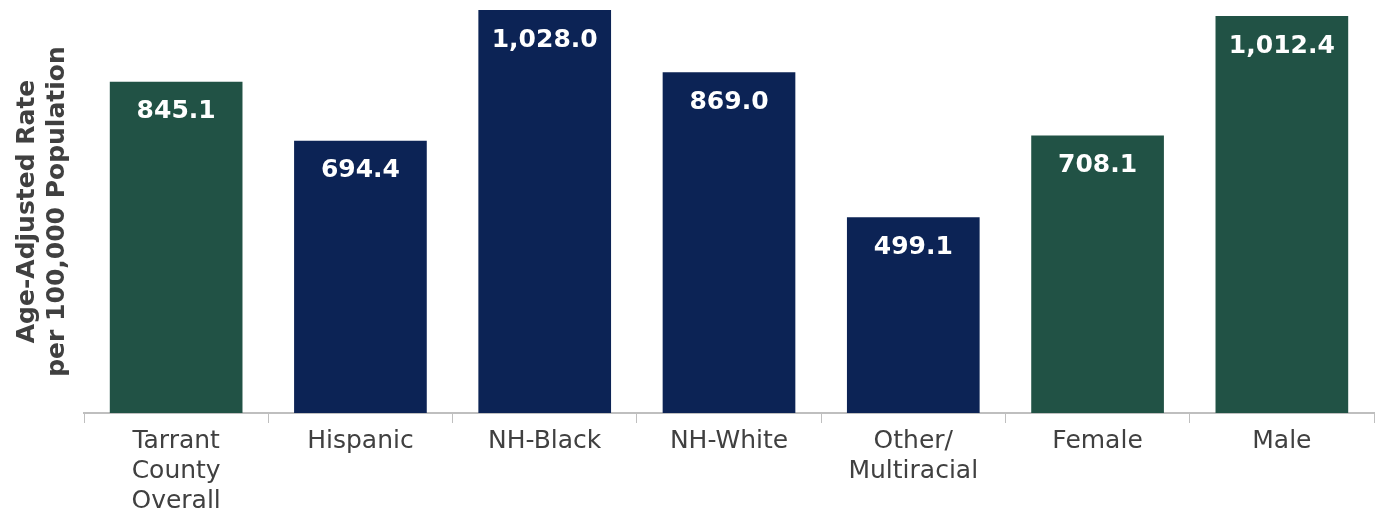  I want to click on data-label: 694.4, so click(360, 169).